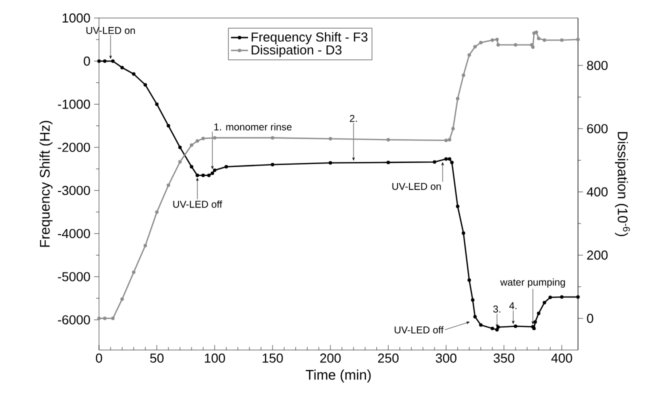 This screenshot has width=654, height=402. Describe the element at coordinates (622, 184) in the screenshot. I see `y2-axis-title: Dissipation (10$^{-6}$)` at that location.